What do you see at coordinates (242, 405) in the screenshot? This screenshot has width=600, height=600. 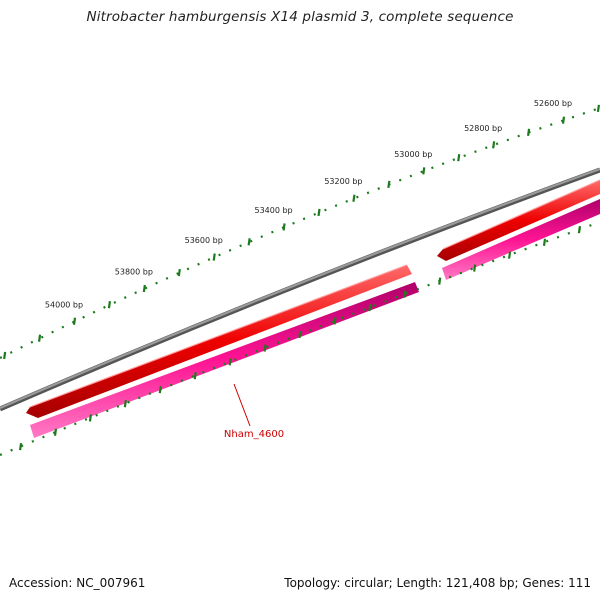 I see `annotation-leader-line` at bounding box center [242, 405].